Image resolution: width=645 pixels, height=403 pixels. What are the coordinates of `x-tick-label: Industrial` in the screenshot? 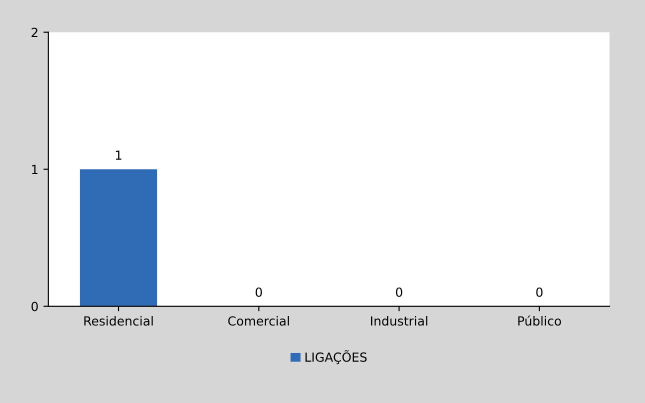 It's located at (399, 321).